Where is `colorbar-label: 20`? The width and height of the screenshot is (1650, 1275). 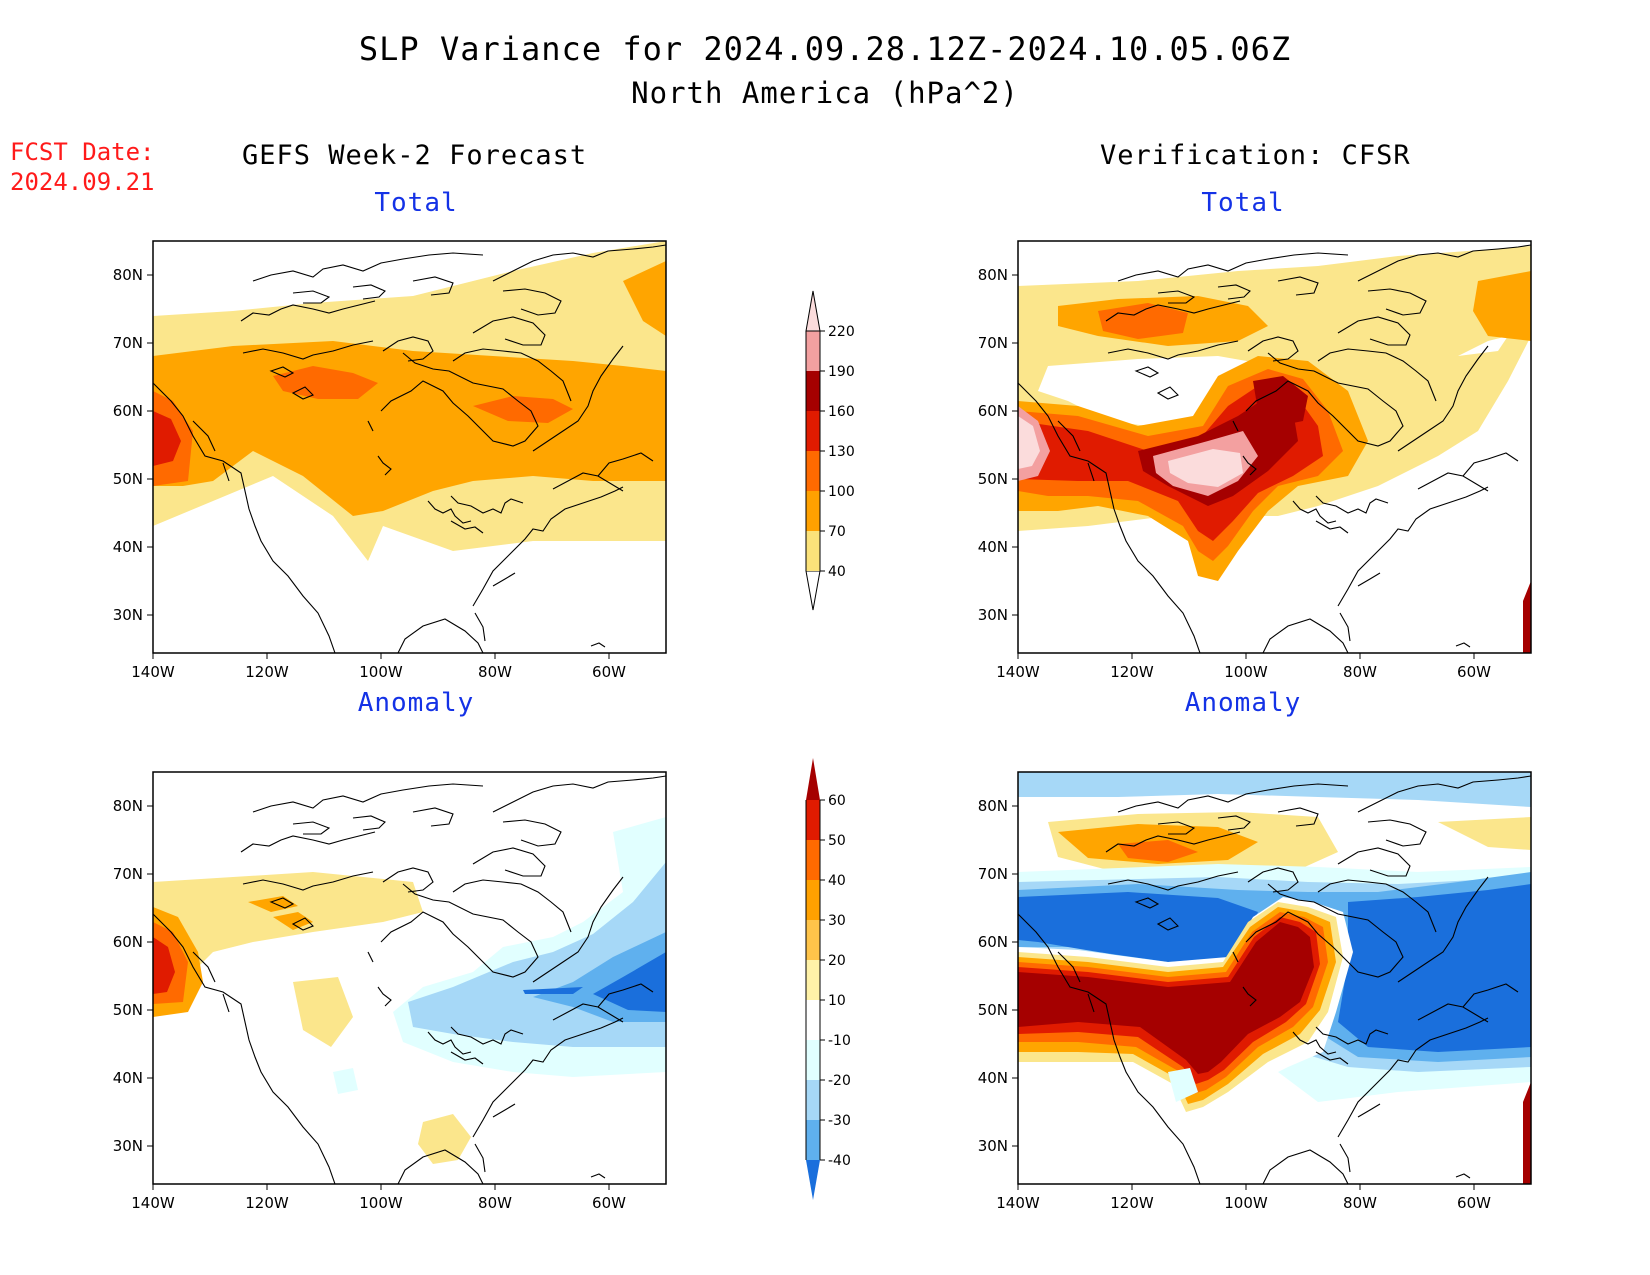
colorbar-label: 20 is located at coordinates (837, 961).